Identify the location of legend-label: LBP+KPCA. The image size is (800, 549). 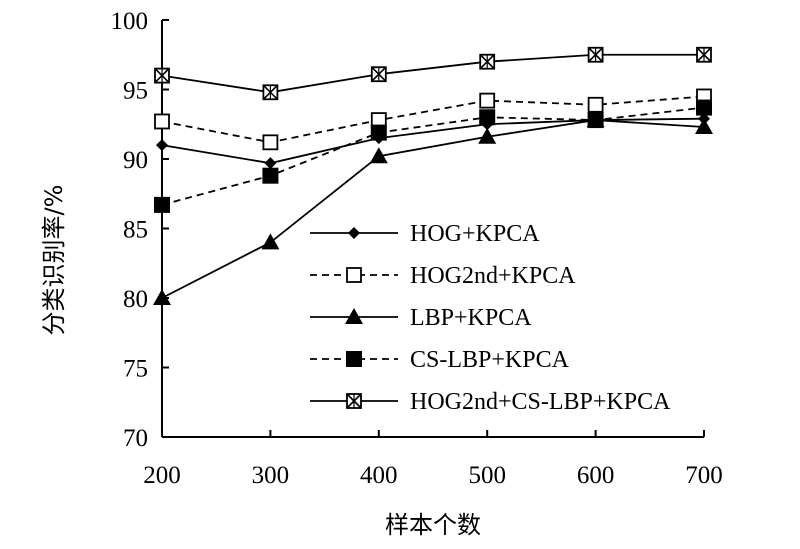
(471, 318).